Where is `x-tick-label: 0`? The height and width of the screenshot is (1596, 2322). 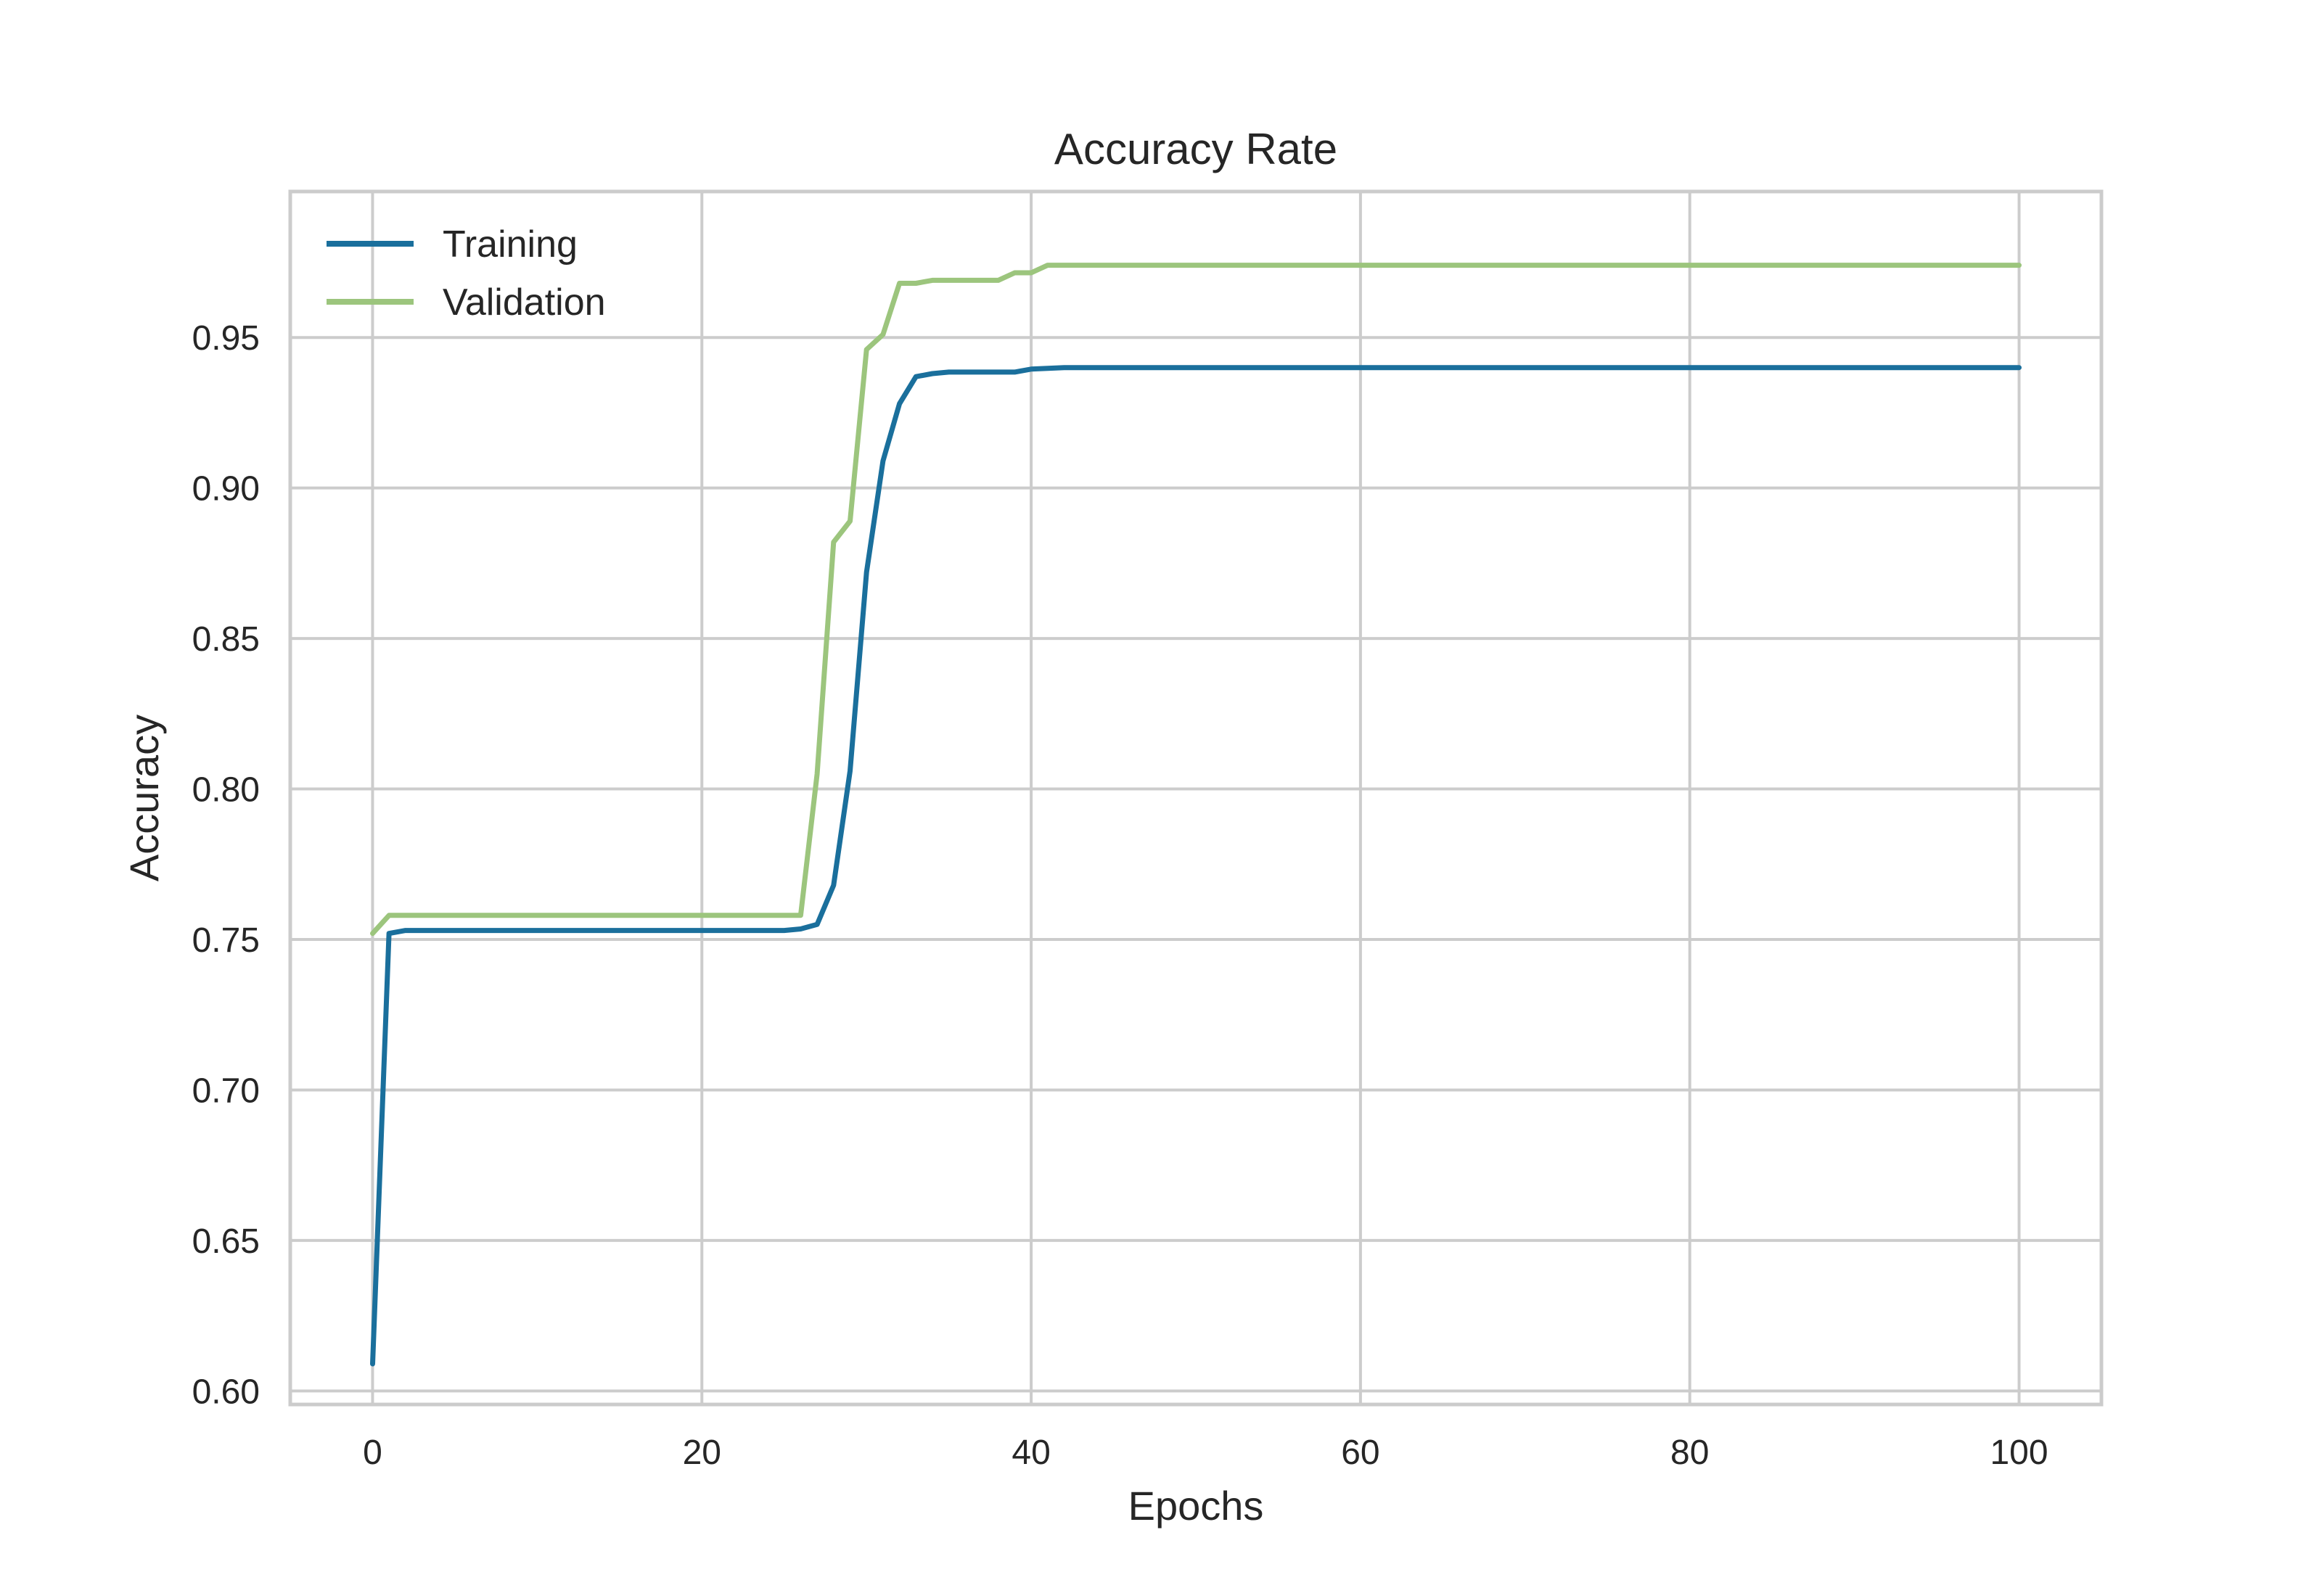
x-tick-label: 0 is located at coordinates (372, 1453).